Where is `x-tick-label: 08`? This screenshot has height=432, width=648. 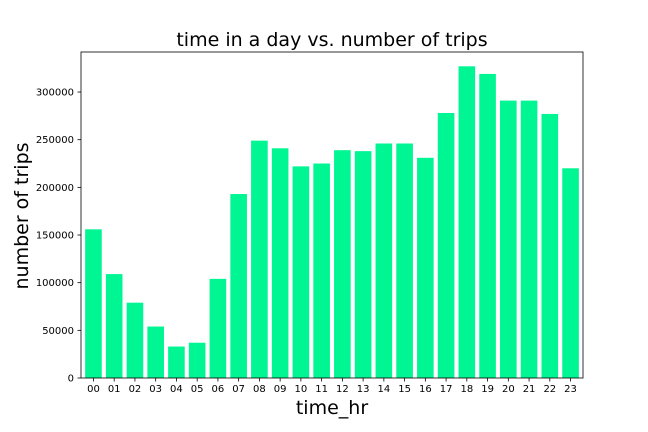
x-tick-label: 08 is located at coordinates (259, 389).